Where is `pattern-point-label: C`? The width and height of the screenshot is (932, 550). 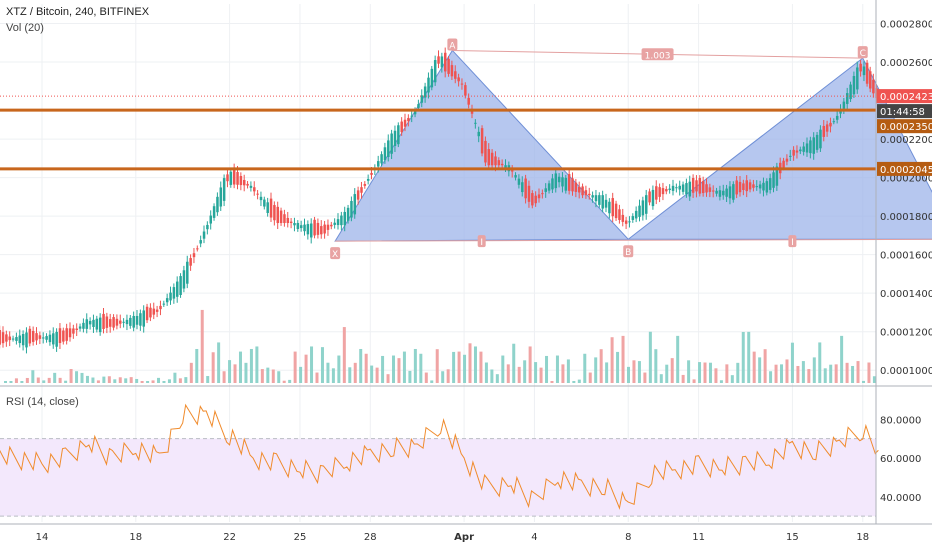
pattern-point-label: C is located at coordinates (863, 54).